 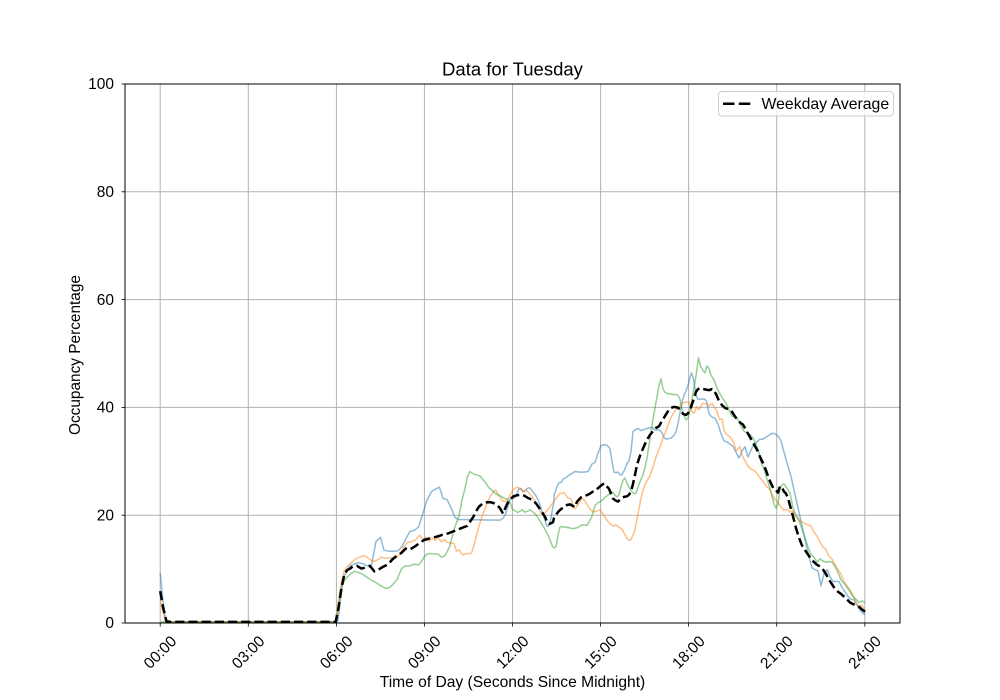 I want to click on svg-text: Weekday Average, so click(x=826, y=104).